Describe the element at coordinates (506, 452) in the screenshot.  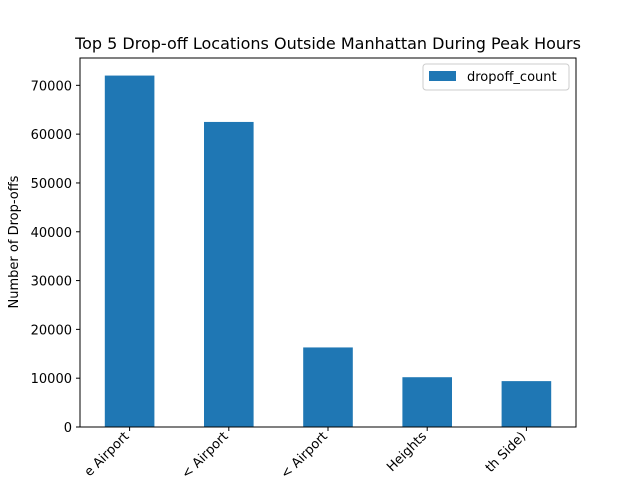
I see `x-tick-label: th Side)` at that location.